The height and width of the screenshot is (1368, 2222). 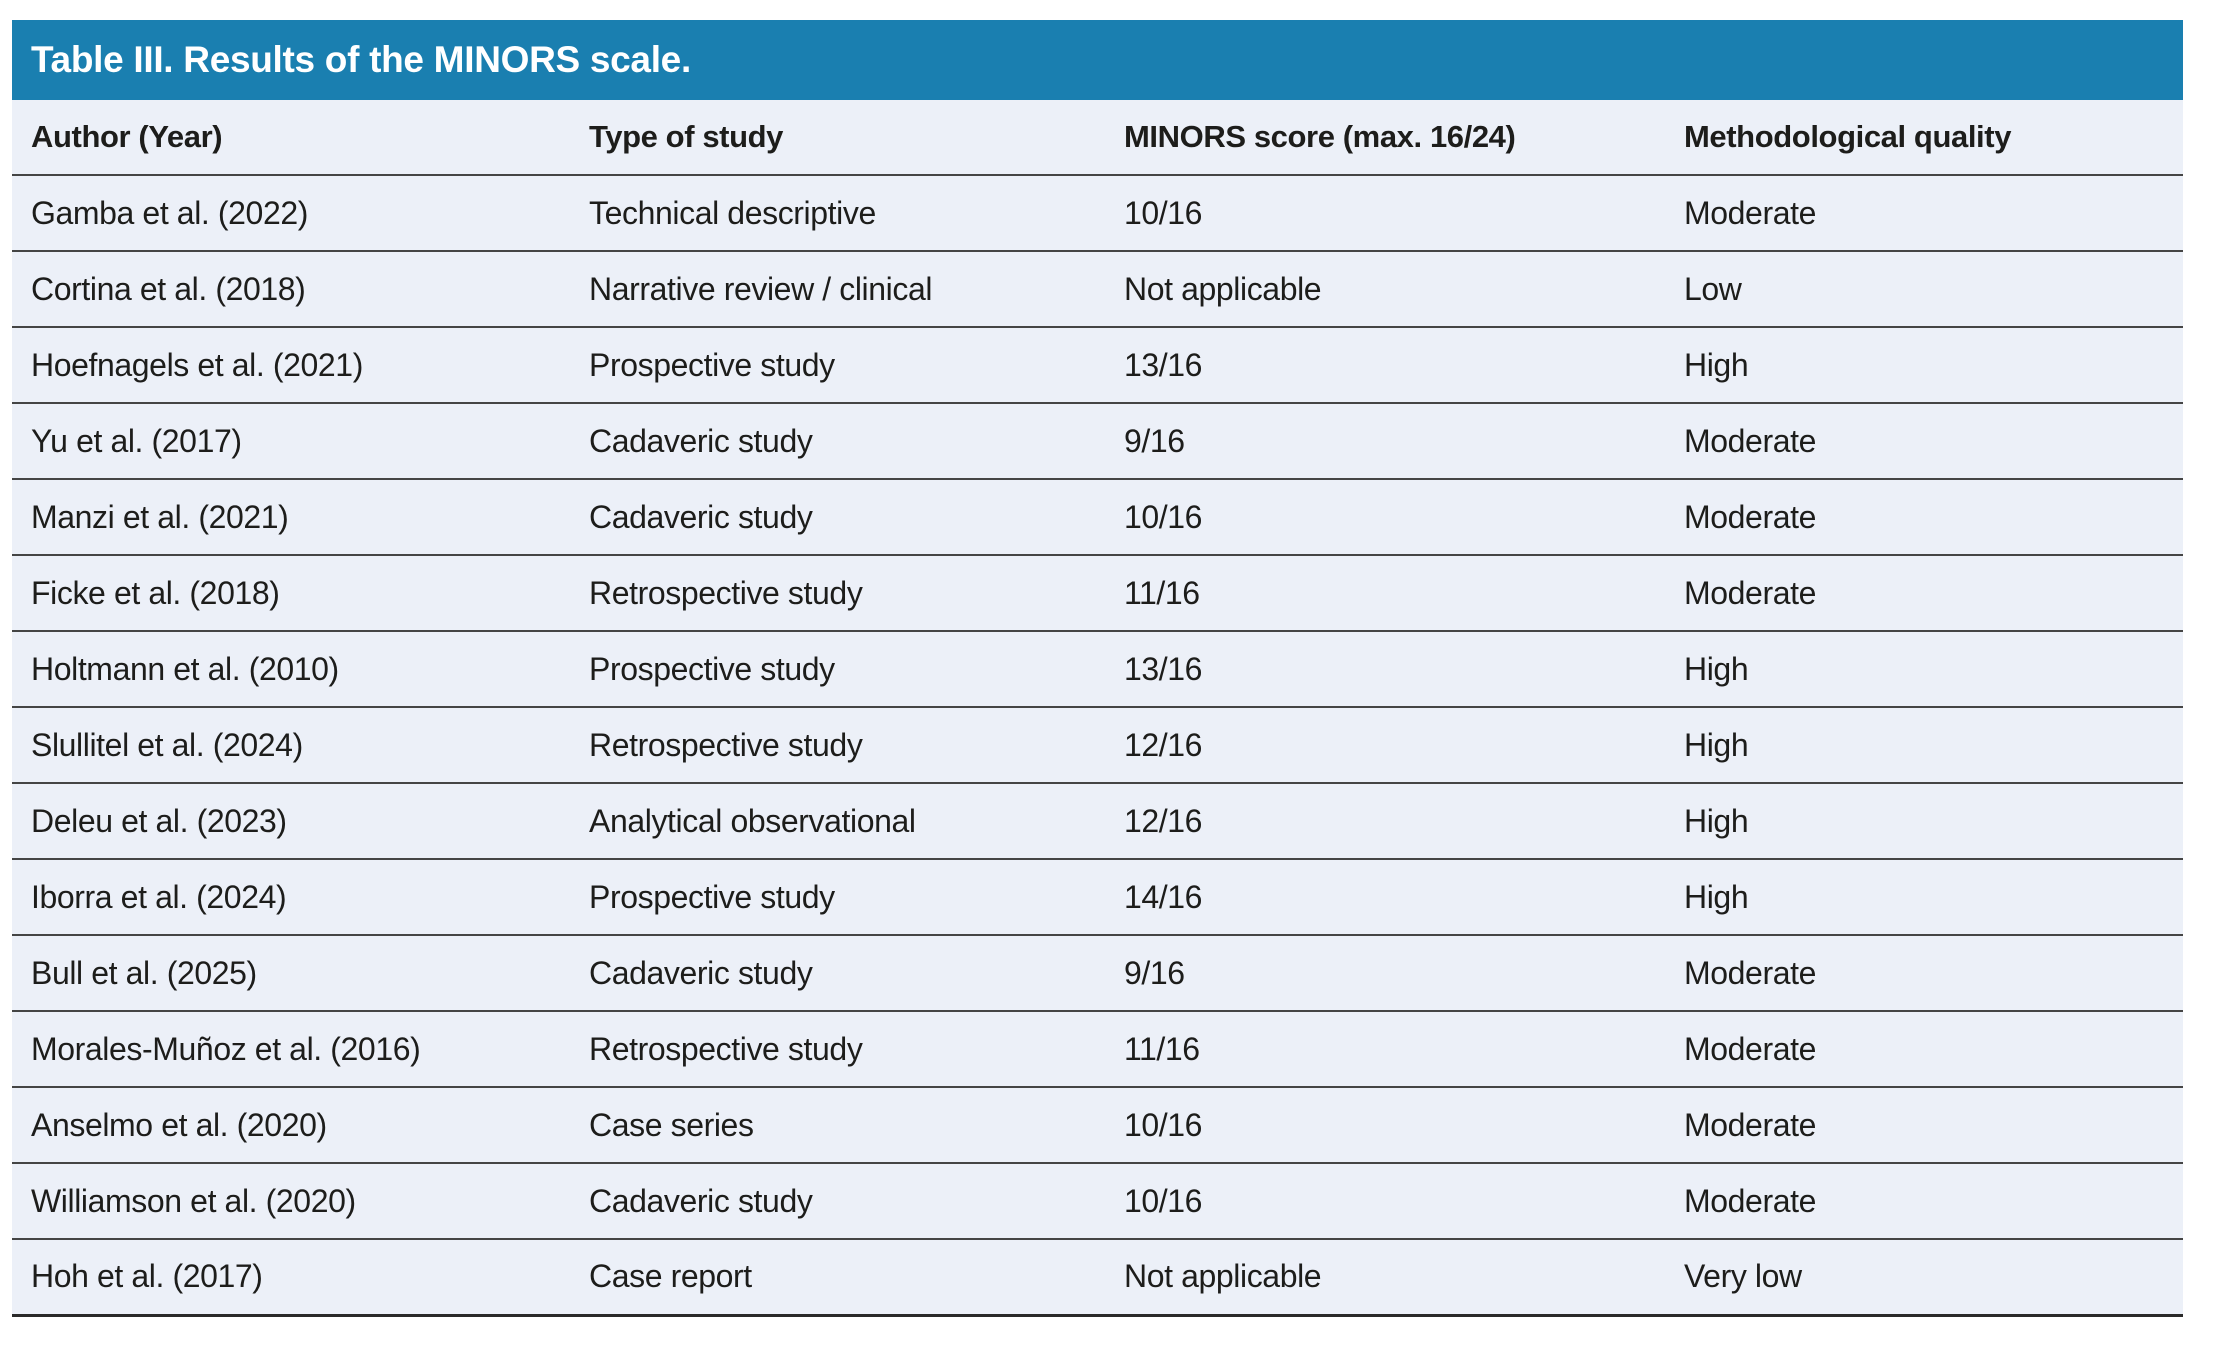 I want to click on table-cell: Deleu et al. (2023), so click(x=291, y=821).